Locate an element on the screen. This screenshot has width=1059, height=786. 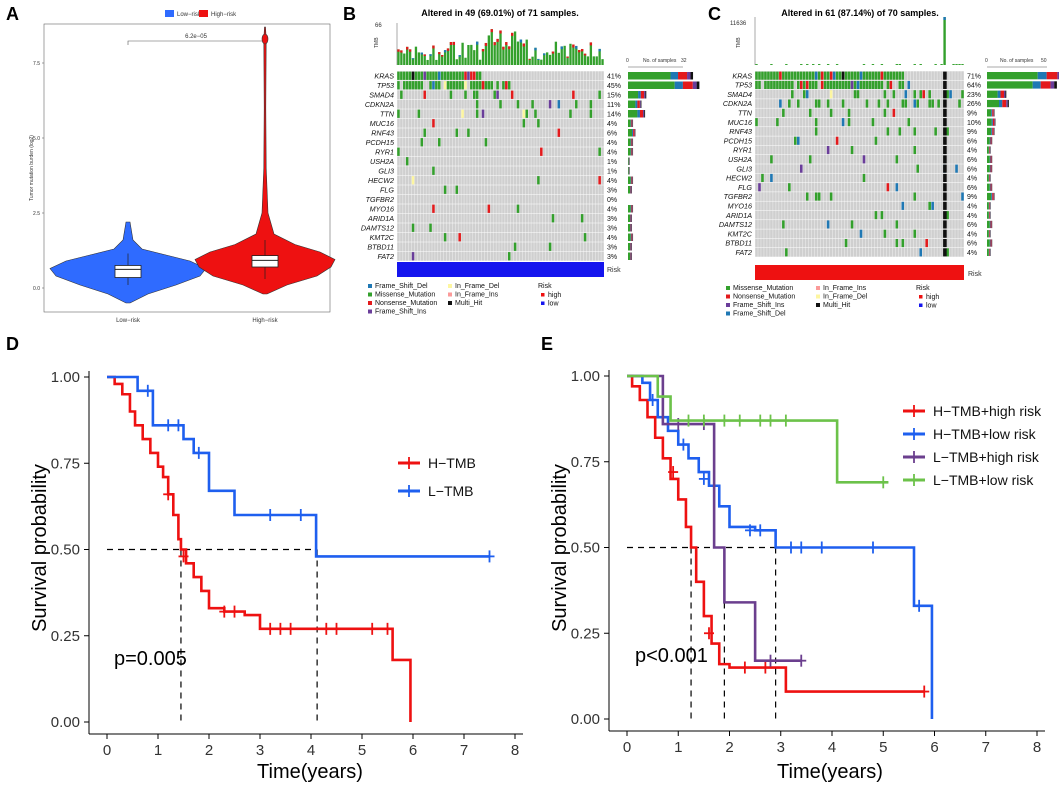
gene-label: SMAD4 is located at coordinates (739, 94).